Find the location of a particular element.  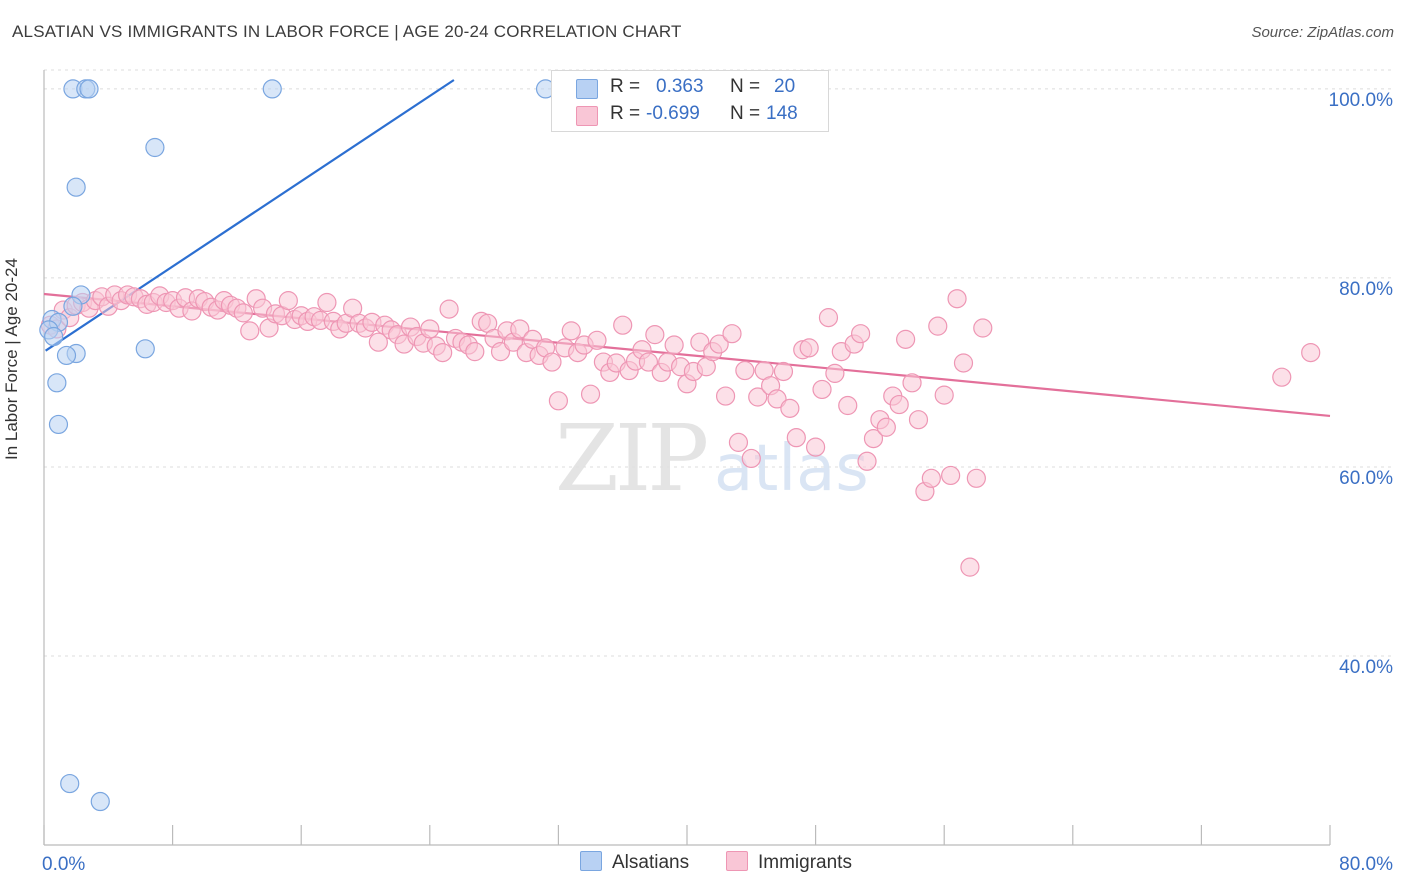

legend-label-alsatians: Alsatians is located at coordinates (651, 862).